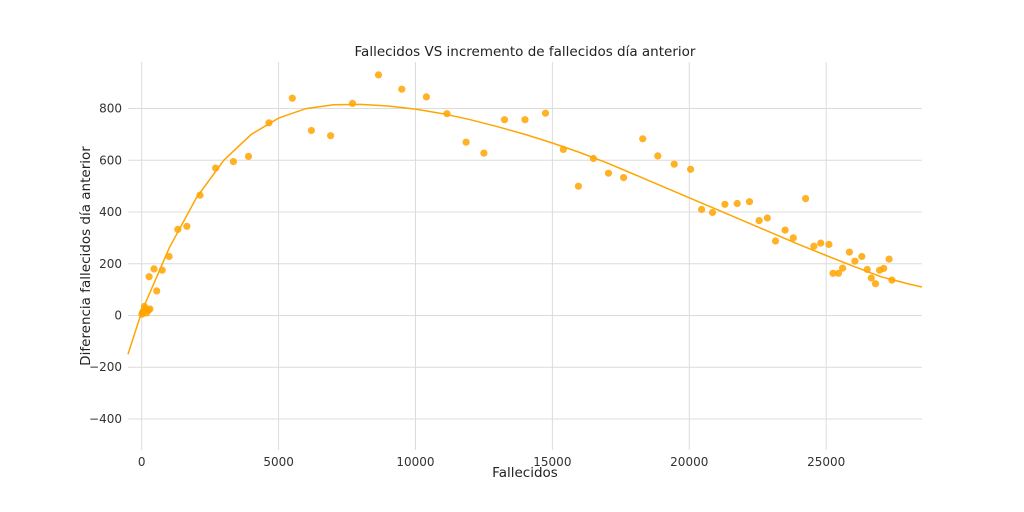 The width and height of the screenshot is (1024, 512). What do you see at coordinates (491, 462) in the screenshot?
I see `x-tick-labels: 0 5000 10000 15000 20000 25000` at bounding box center [491, 462].